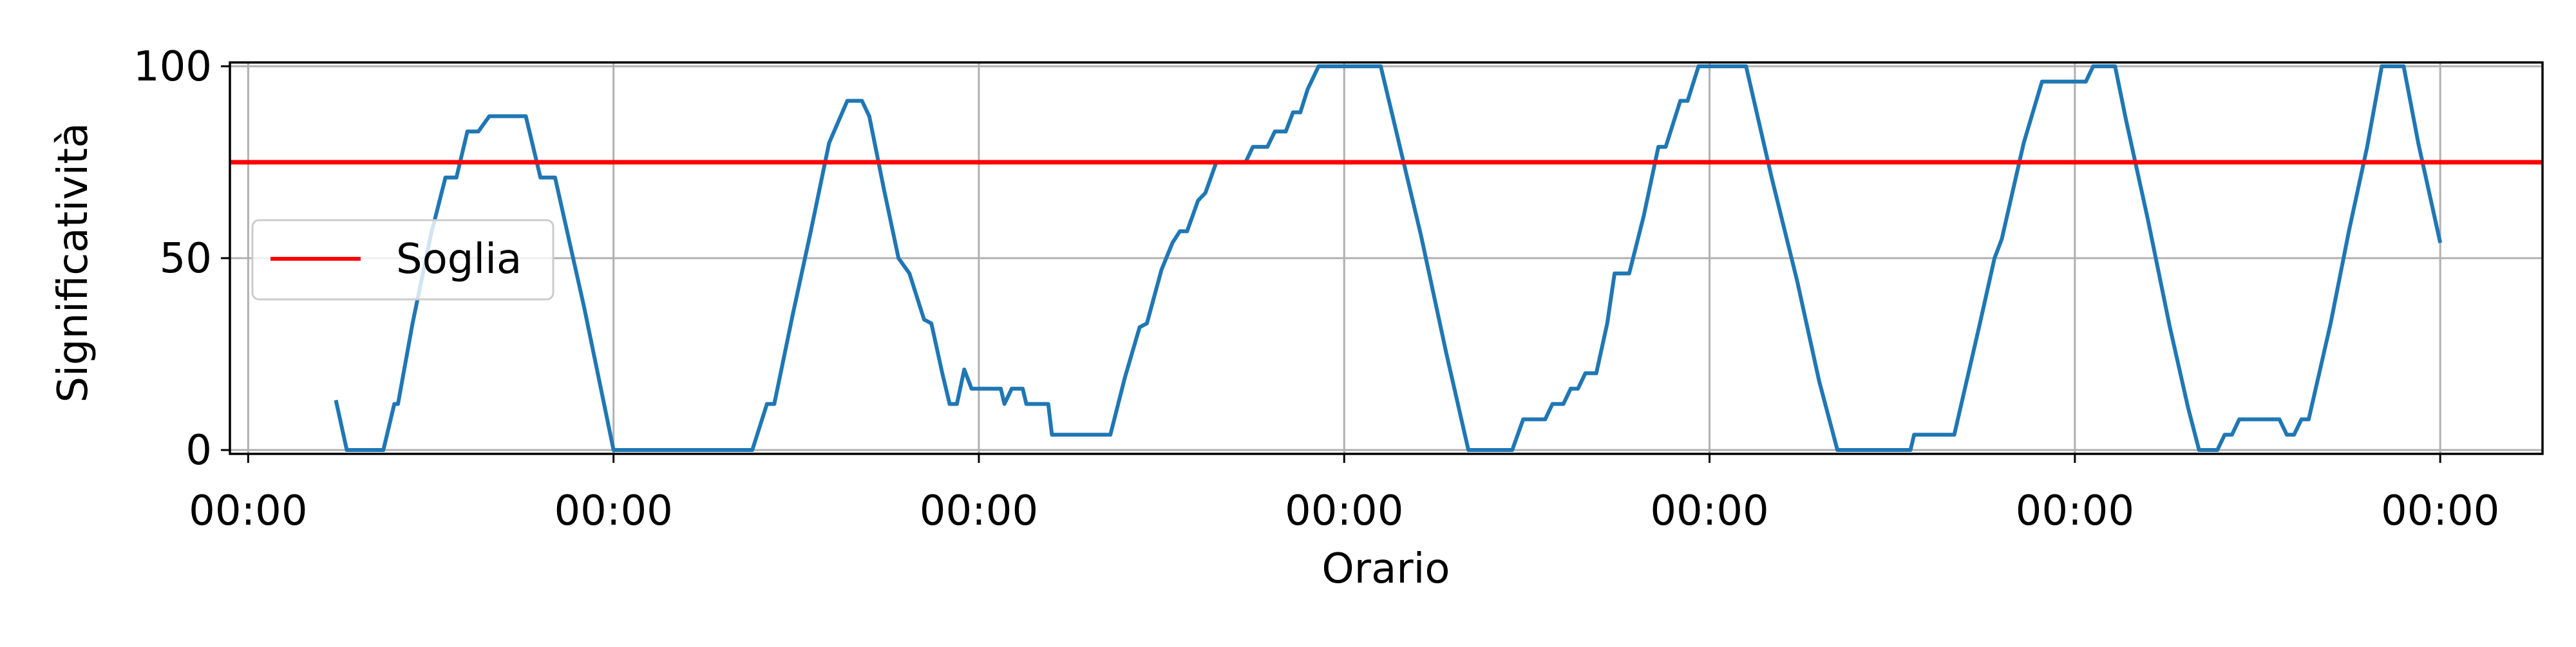  Describe the element at coordinates (459, 259) in the screenshot. I see `legend-label-soglia: Soglia` at that location.